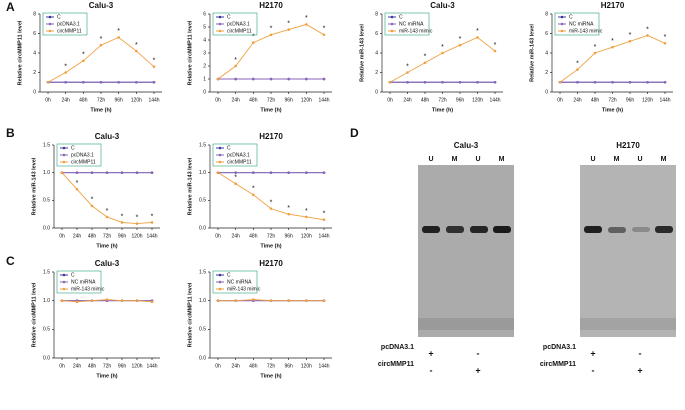 The height and width of the screenshot is (410, 685). I want to click on legend-label: miR-143 mimic, so click(244, 289).